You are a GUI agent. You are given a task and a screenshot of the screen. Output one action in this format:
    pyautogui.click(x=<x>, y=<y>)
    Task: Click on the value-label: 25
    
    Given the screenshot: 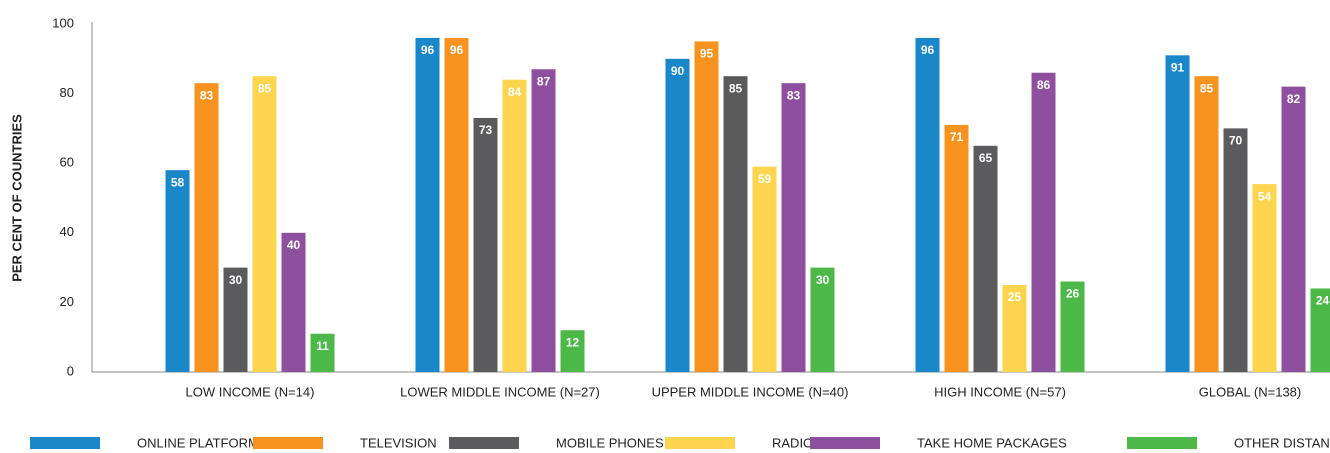 What is the action you would take?
    pyautogui.click(x=1015, y=297)
    